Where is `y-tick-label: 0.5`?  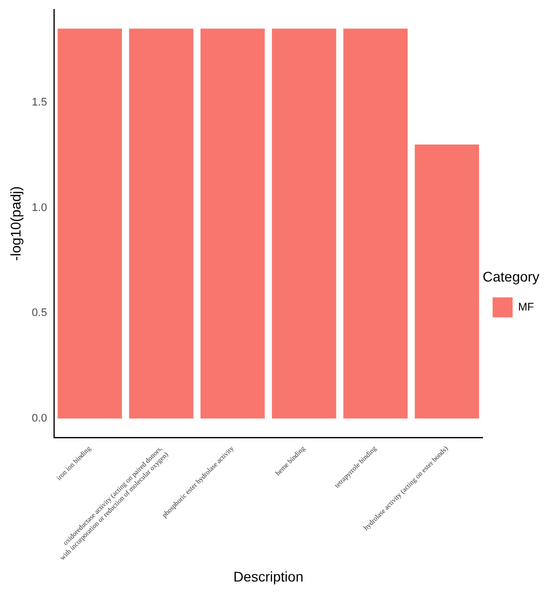
y-tick-label: 0.5 is located at coordinates (40, 313).